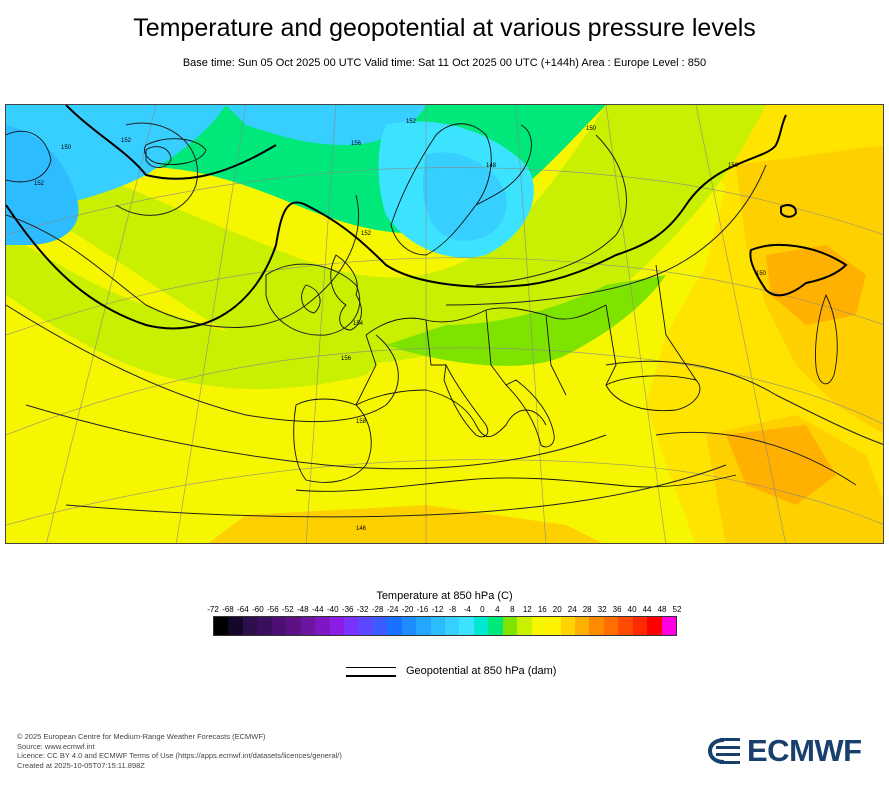  I want to click on ecmwf-logo-icon, so click(724, 751).